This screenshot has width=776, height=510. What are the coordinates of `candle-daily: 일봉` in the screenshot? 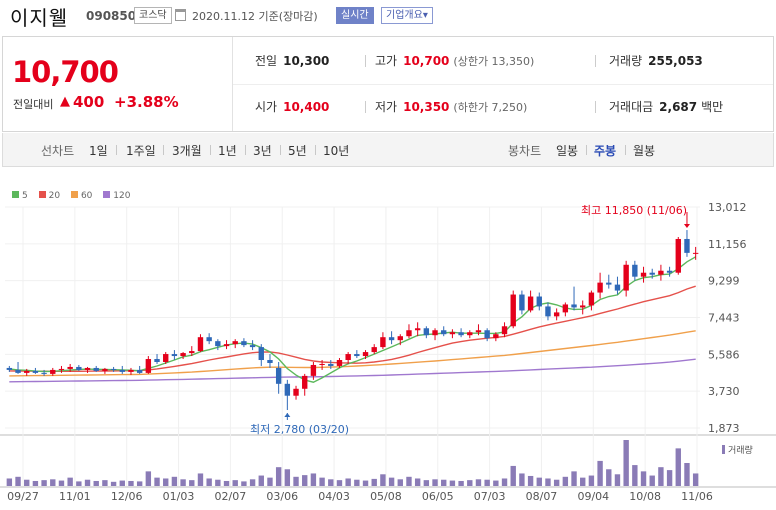 It's located at (567, 151).